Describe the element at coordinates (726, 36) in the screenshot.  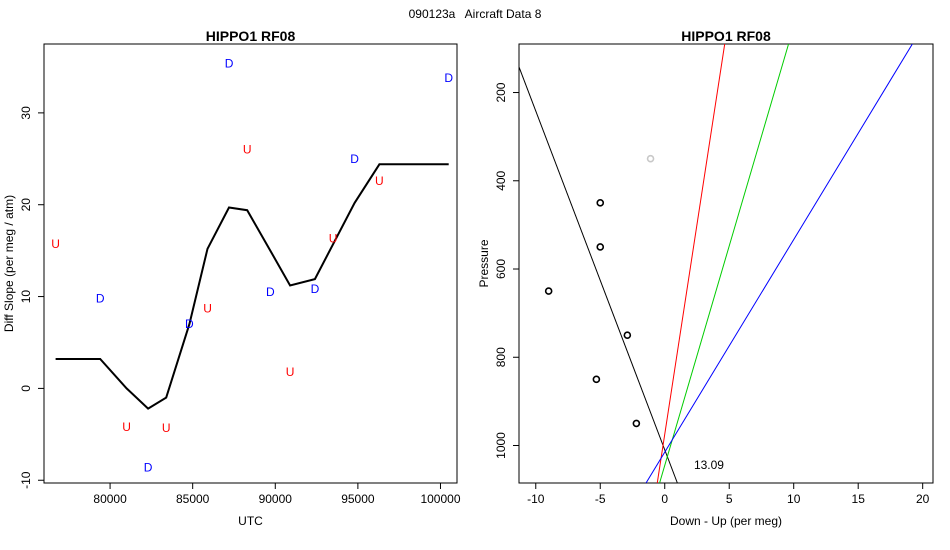
I see `right-chart-title: HIPPO1 RF08` at that location.